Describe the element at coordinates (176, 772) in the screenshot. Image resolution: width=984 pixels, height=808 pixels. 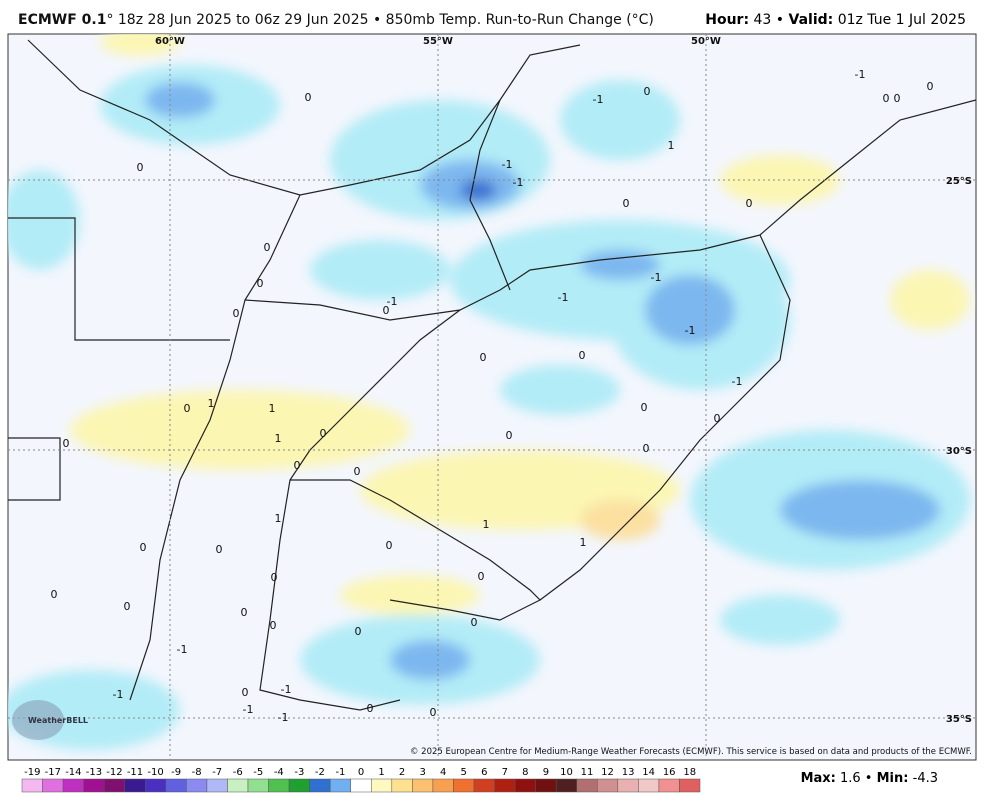
I see `colorbar-label: -9` at that location.